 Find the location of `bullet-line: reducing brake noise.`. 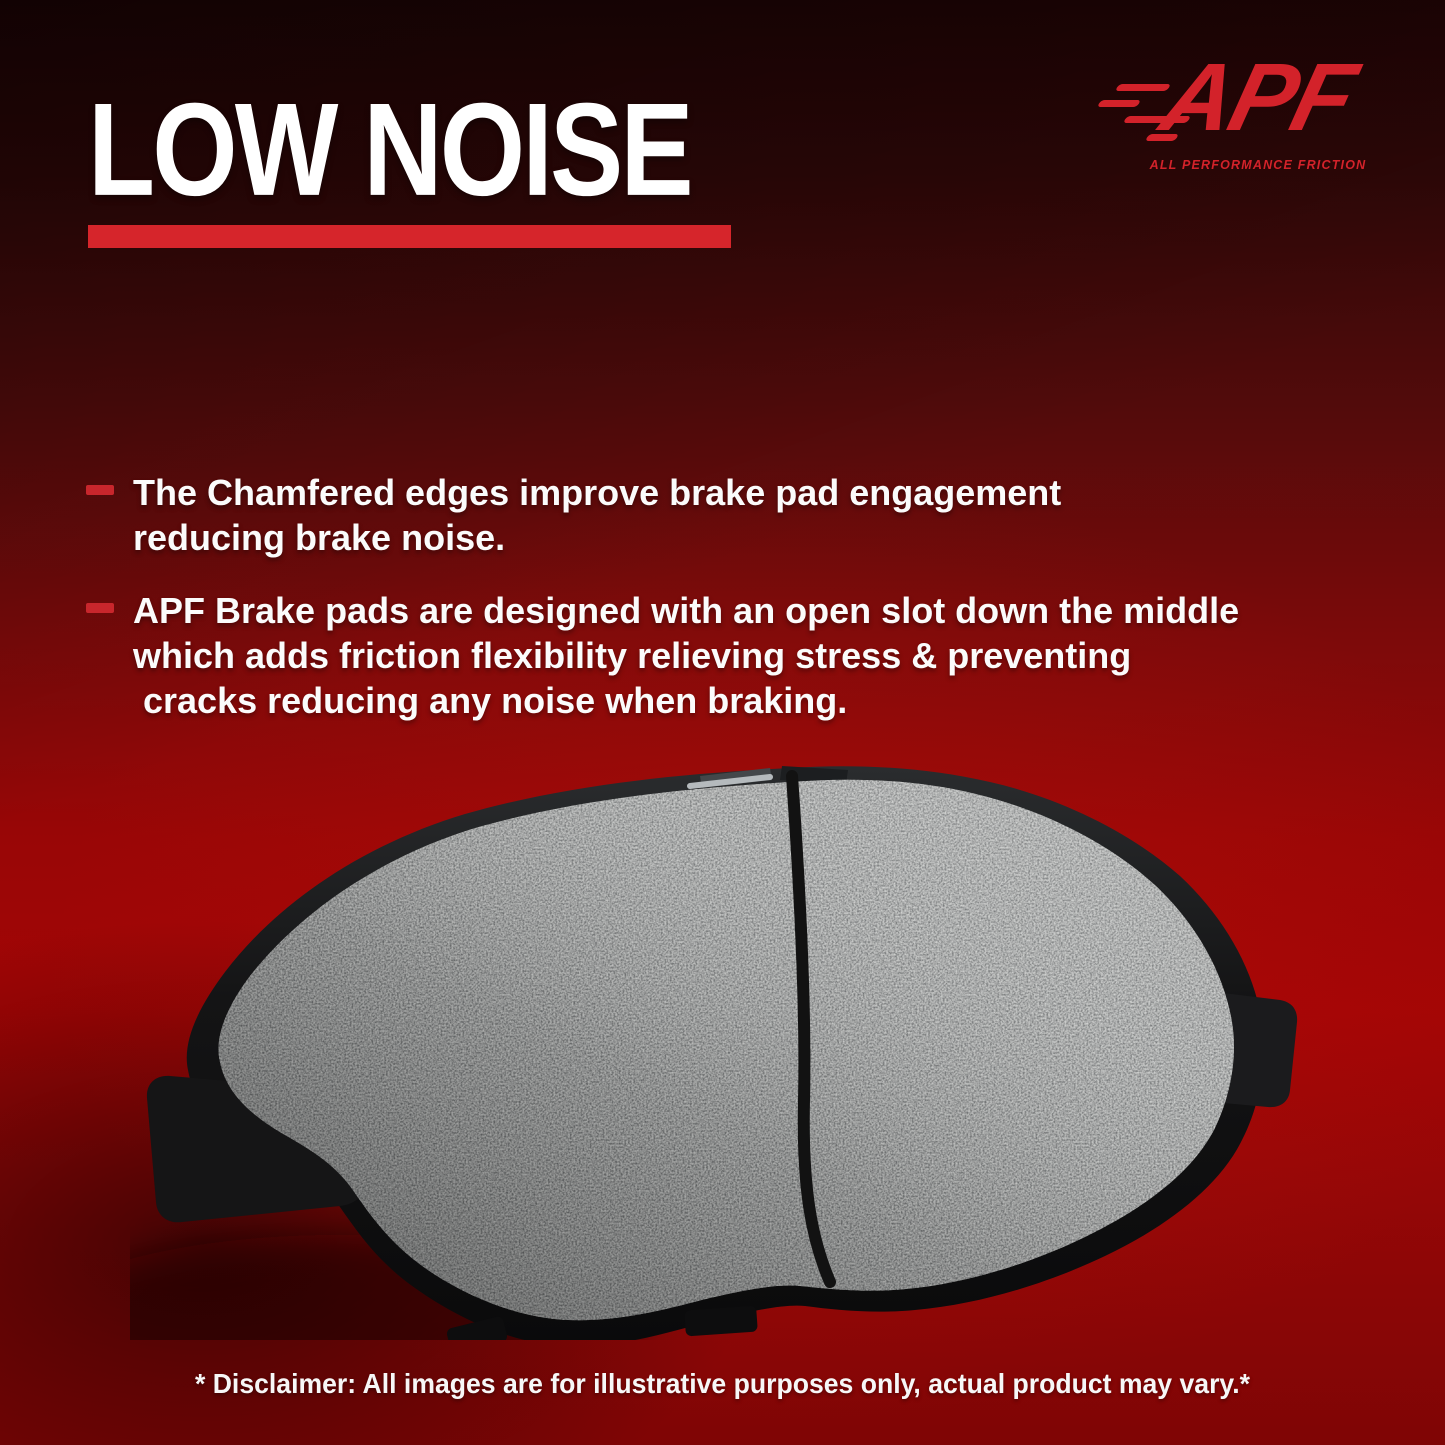

bullet-line: reducing brake noise. is located at coordinates (319, 537).